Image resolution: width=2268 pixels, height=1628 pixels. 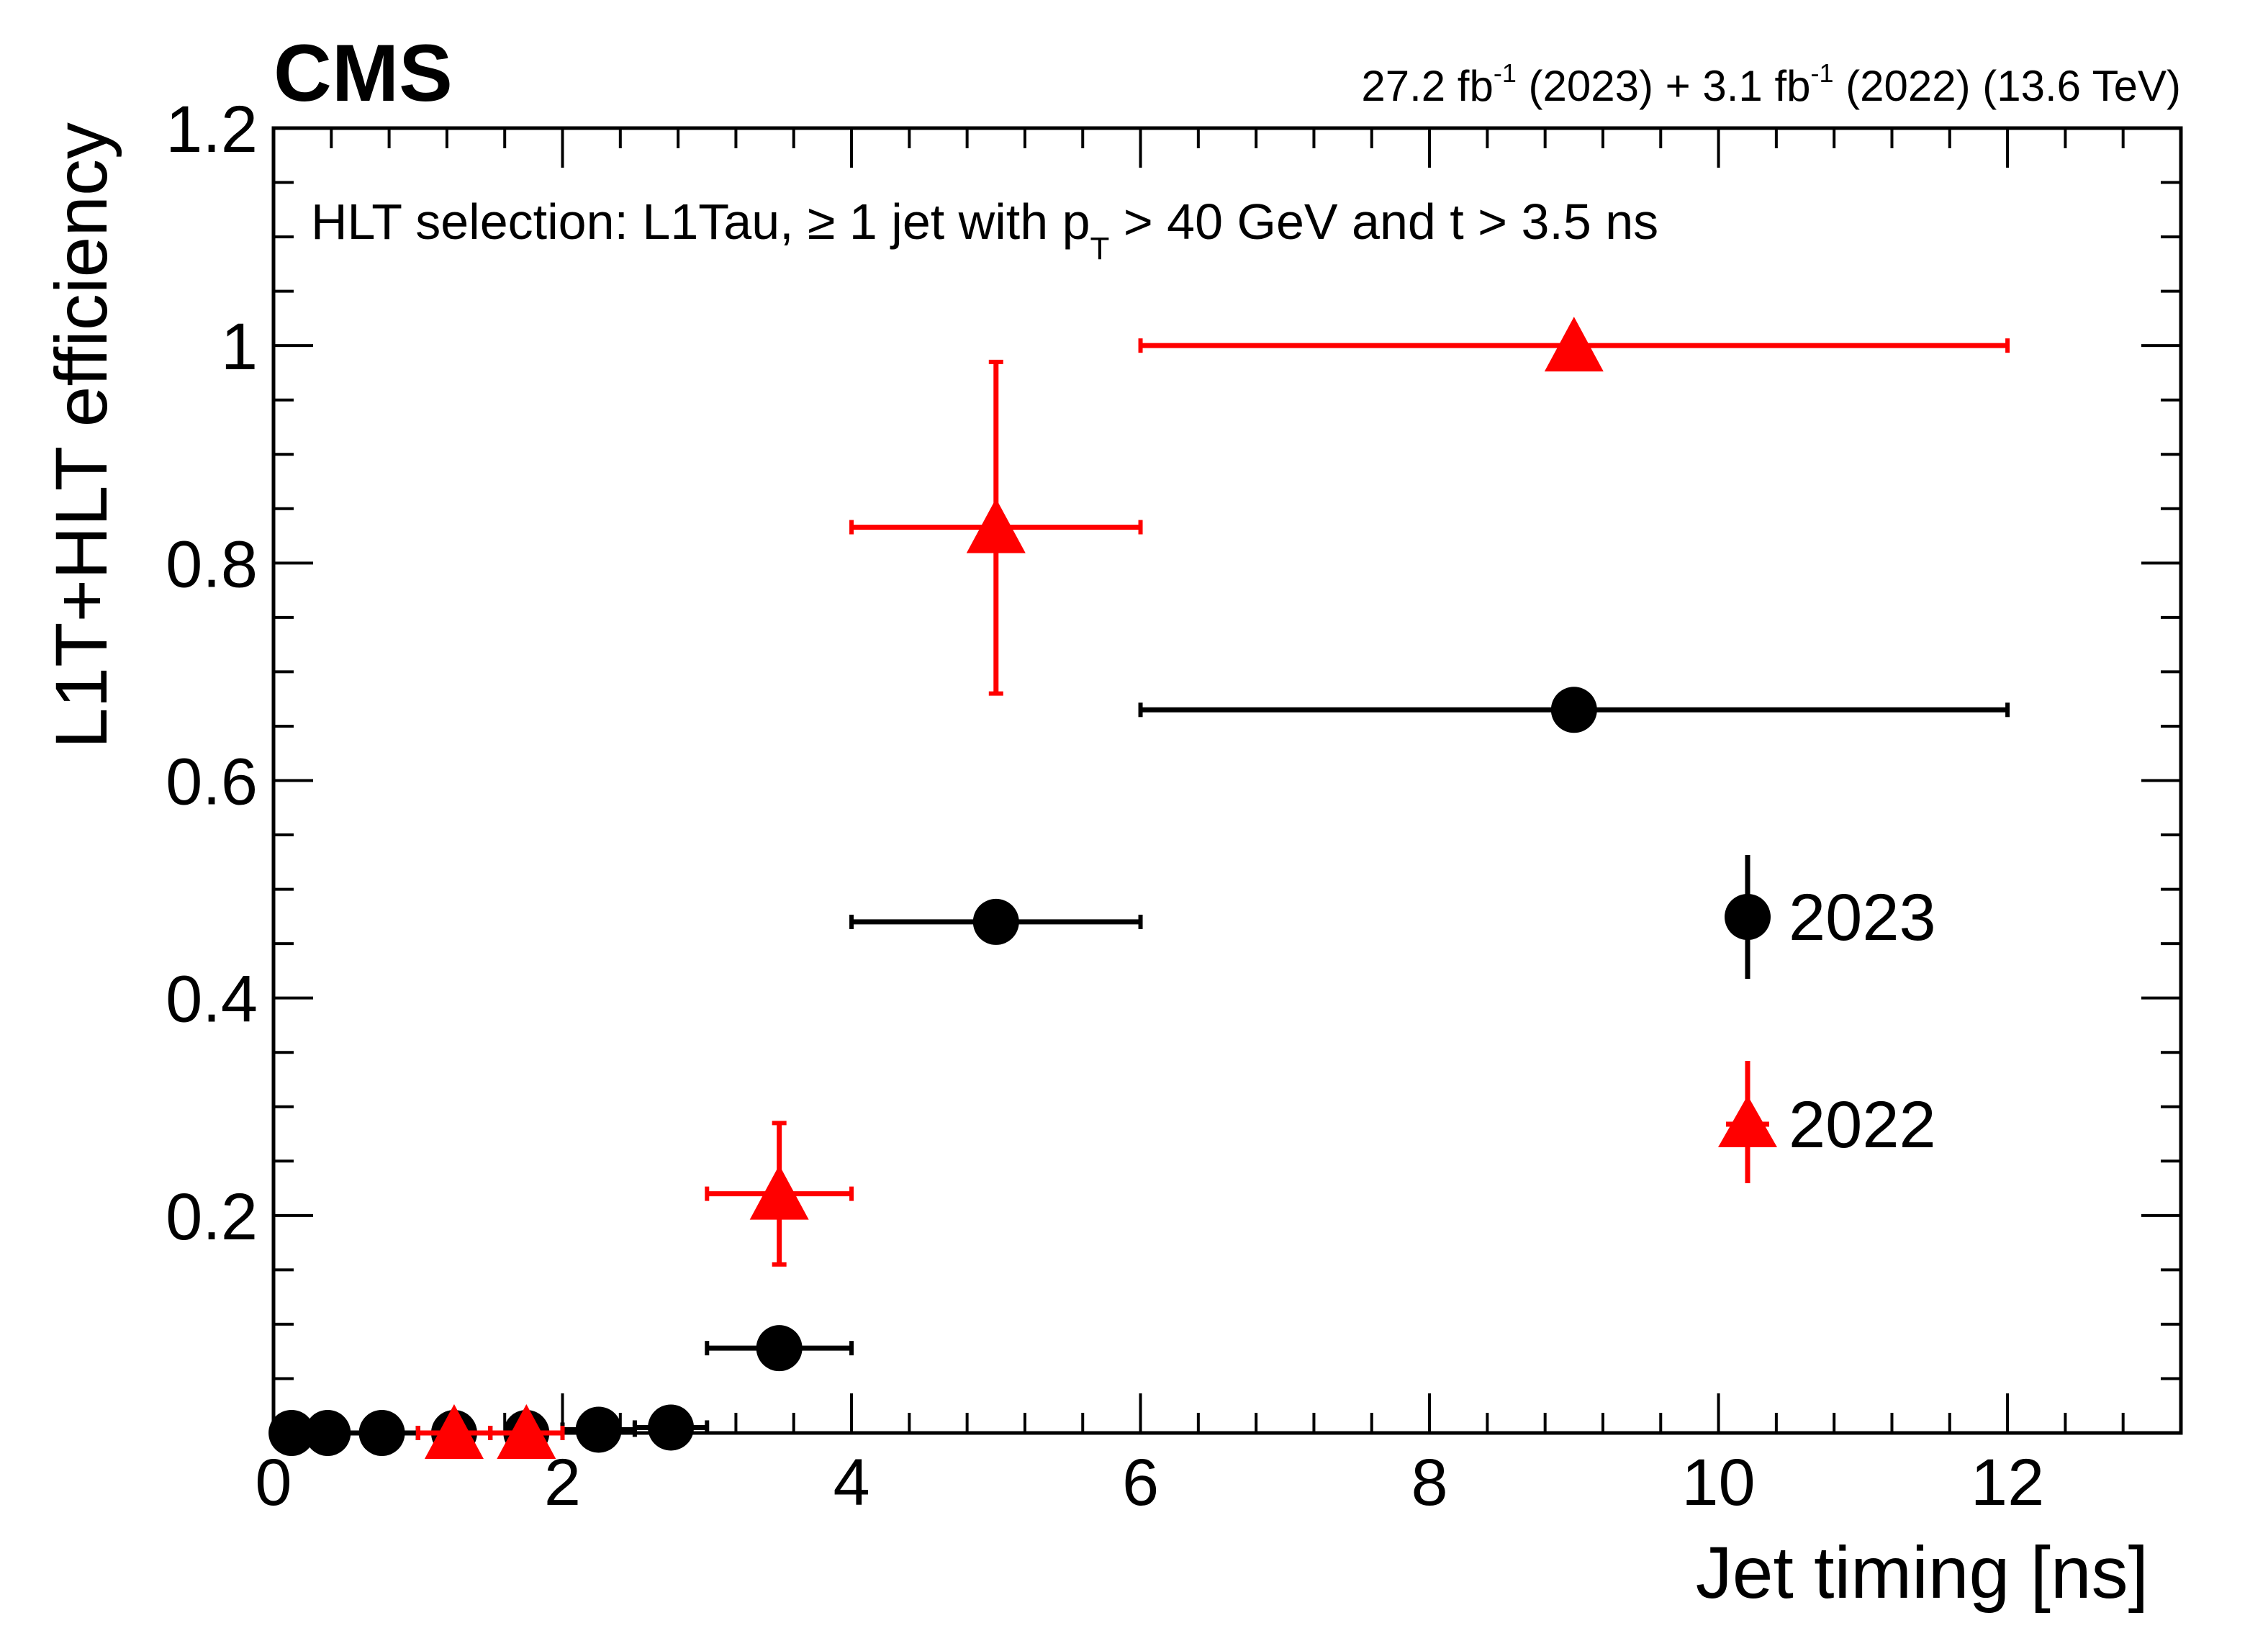 I want to click on legend-entry-2022: 2022, so click(x=1827, y=1122).